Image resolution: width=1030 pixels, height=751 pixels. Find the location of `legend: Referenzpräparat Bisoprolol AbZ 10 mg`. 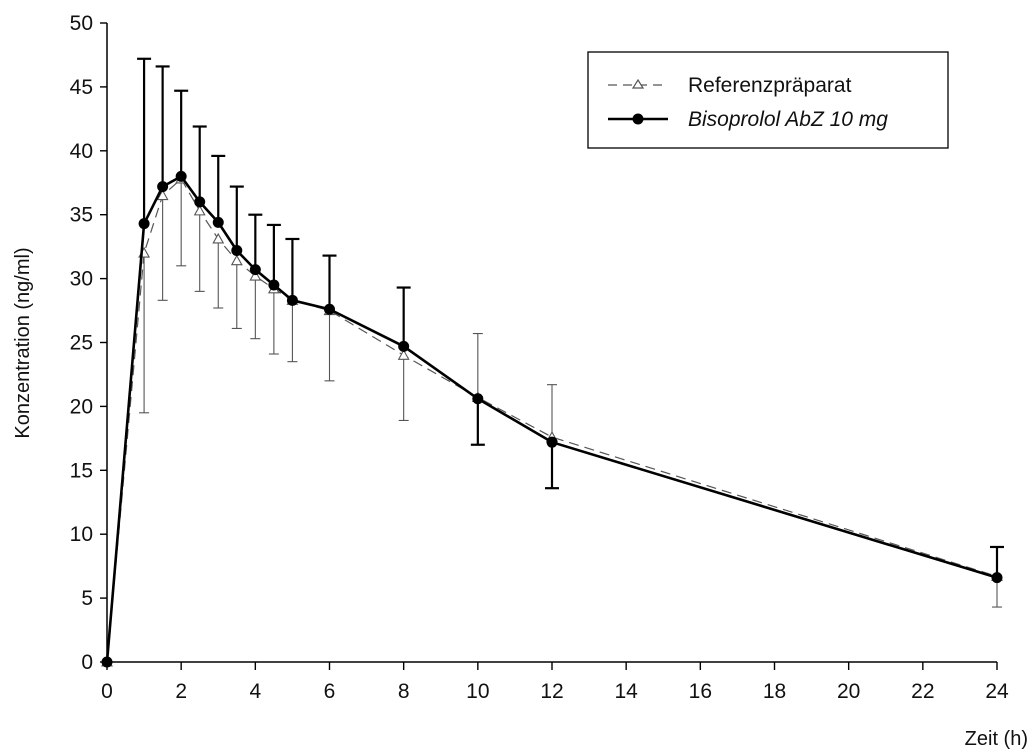

legend: Referenzpräparat Bisoprolol AbZ 10 mg is located at coordinates (768, 100).